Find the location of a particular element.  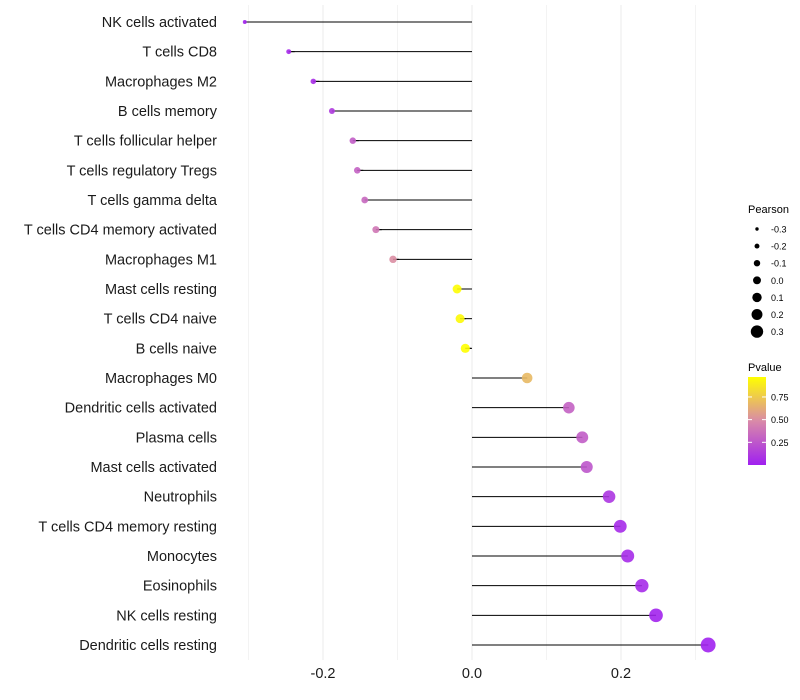

x-tick-label: 0.2 is located at coordinates (621, 674).